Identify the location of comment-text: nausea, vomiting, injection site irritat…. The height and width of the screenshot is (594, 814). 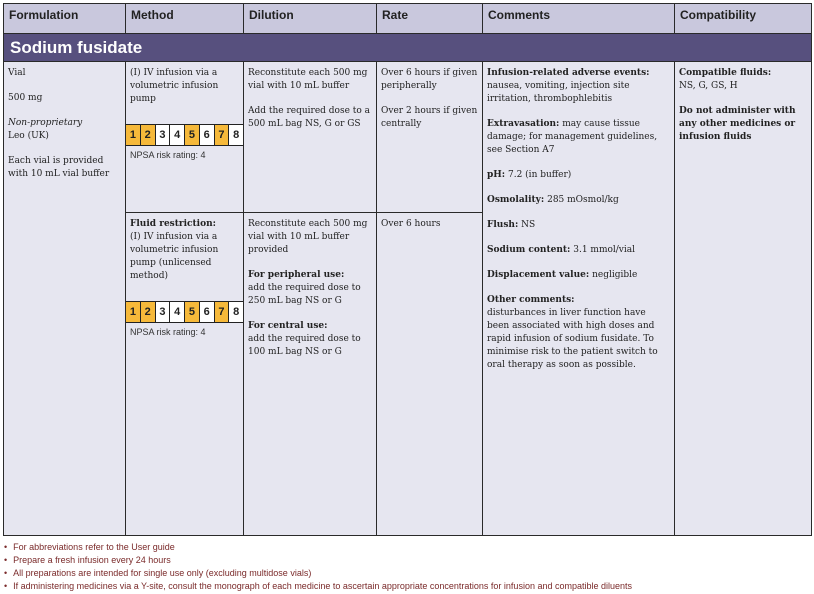
(558, 92).